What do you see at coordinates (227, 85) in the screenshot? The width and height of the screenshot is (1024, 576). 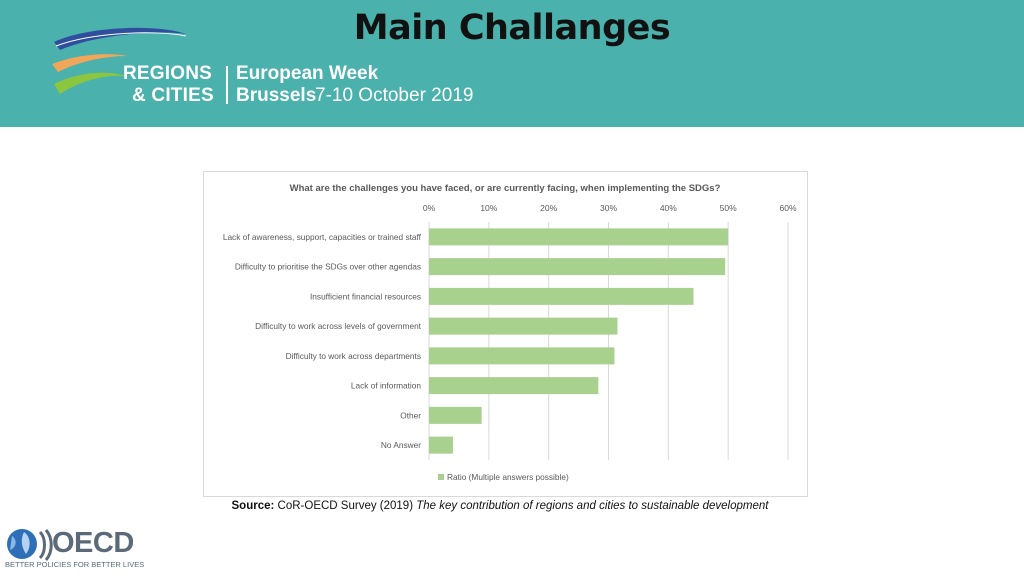 I see `logo-divider` at bounding box center [227, 85].